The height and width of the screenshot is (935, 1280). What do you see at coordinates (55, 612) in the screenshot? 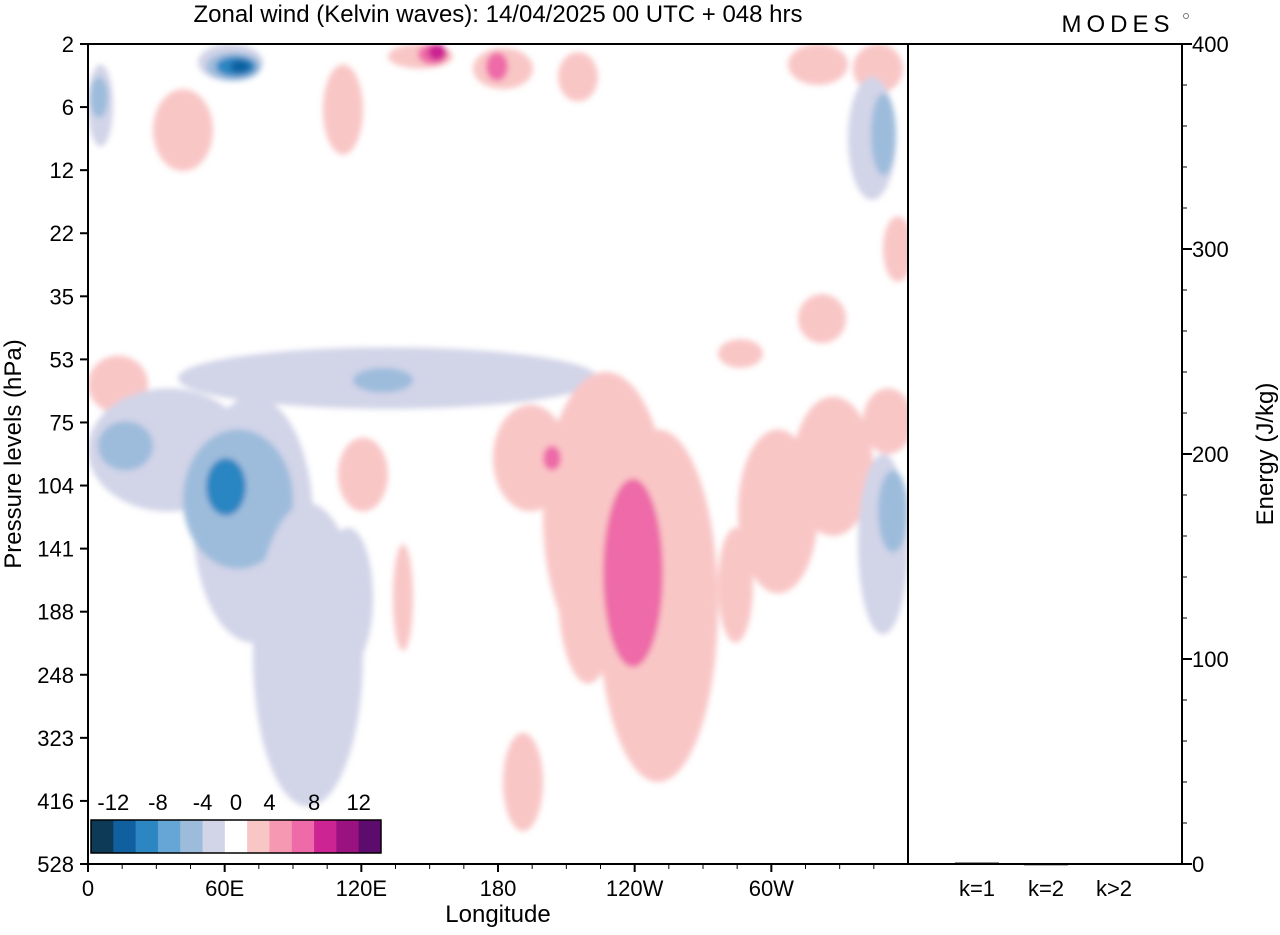
I see `y-tick-label: 188` at bounding box center [55, 612].